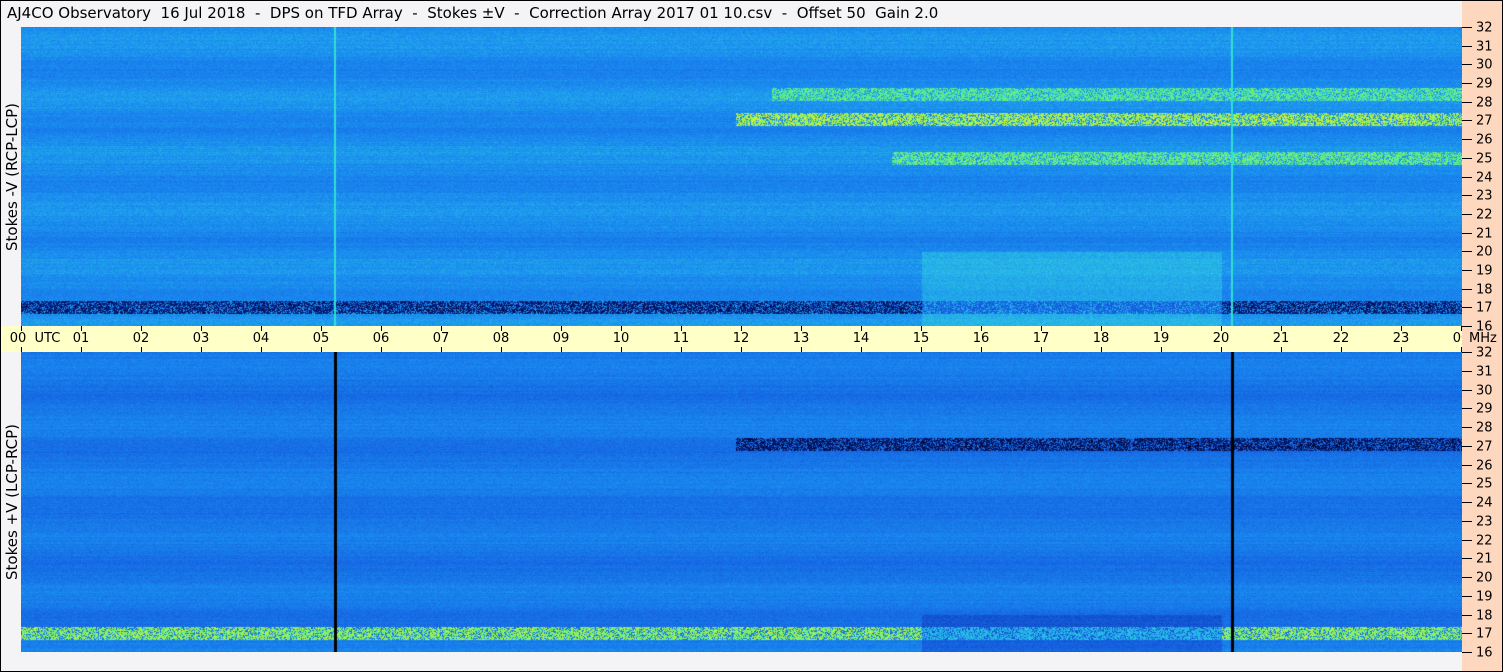 The width and height of the screenshot is (1503, 672). What do you see at coordinates (621, 338) in the screenshot?
I see `time-tick-label: 10` at bounding box center [621, 338].